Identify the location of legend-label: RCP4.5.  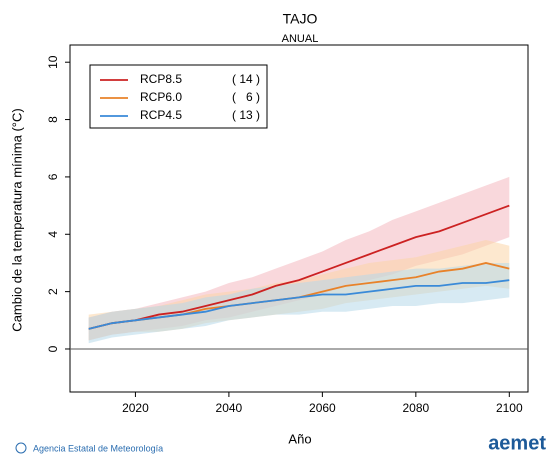
(161, 115).